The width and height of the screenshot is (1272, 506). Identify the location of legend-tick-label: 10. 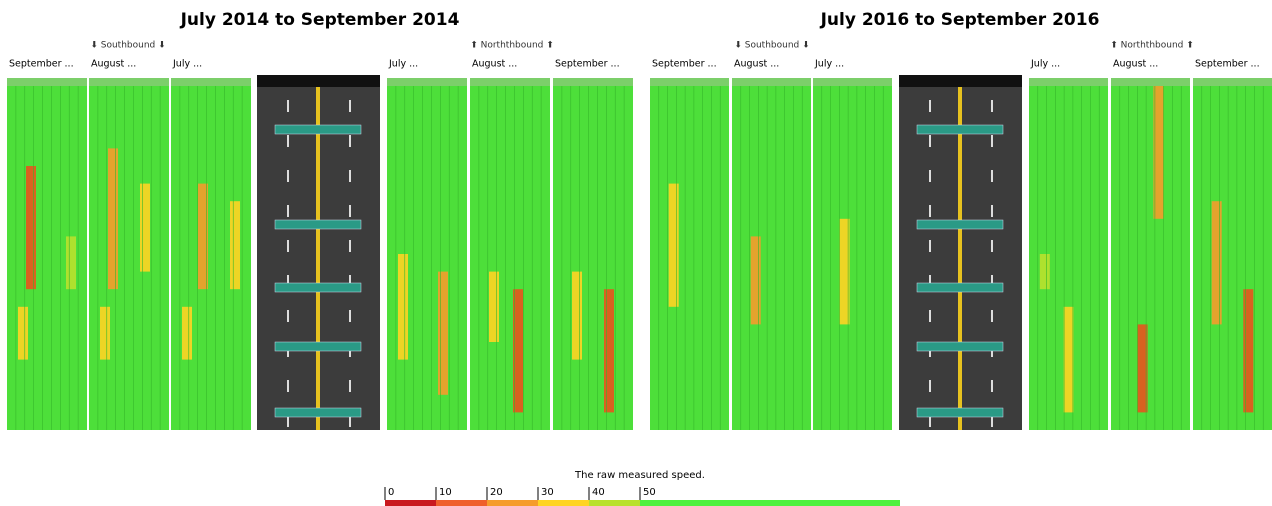
(445, 492).